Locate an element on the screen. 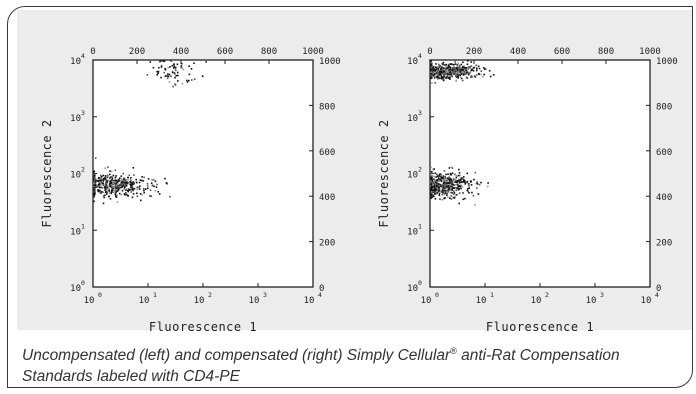 The height and width of the screenshot is (394, 696). p1-x-lin-tick-label: 200 is located at coordinates (474, 52).